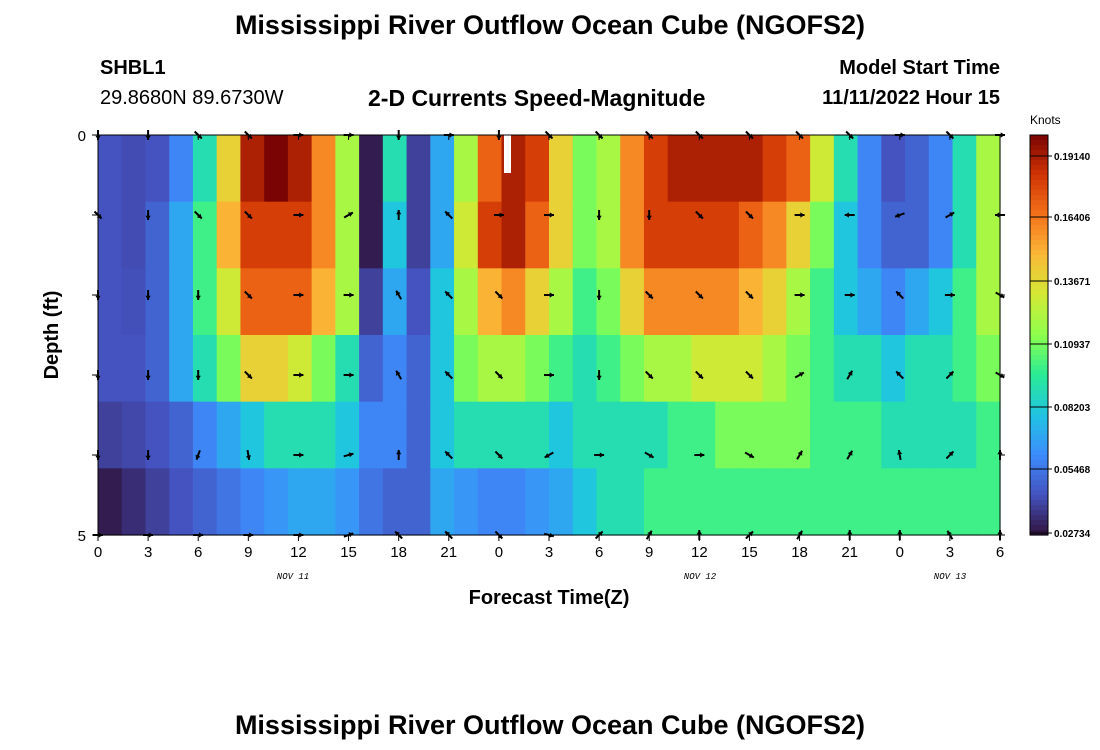 Image resolution: width=1100 pixels, height=750 pixels. I want to click on model-start-time: 11/11/2022 Hour 15, so click(911, 98).